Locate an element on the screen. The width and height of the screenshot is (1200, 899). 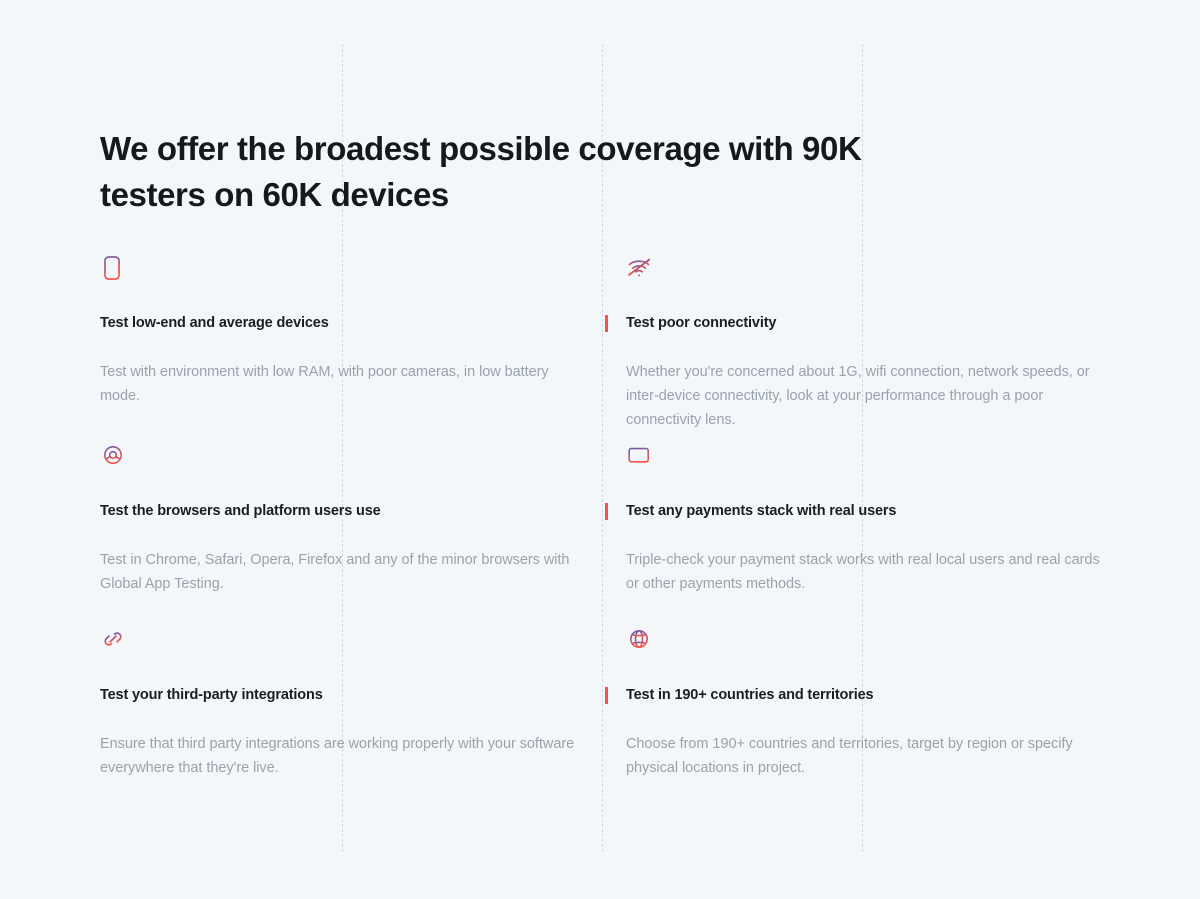
feature-title-text: Test any payments stack with real users is located at coordinates (761, 511).